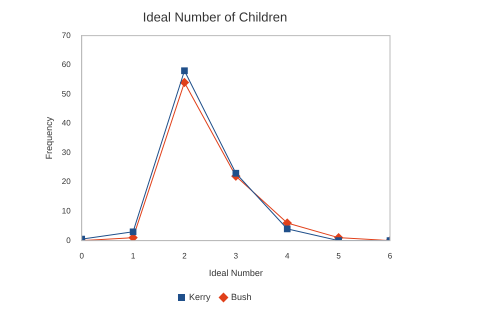 The image size is (480, 320). Describe the element at coordinates (81, 256) in the screenshot. I see `x-tick-label: 0` at that location.